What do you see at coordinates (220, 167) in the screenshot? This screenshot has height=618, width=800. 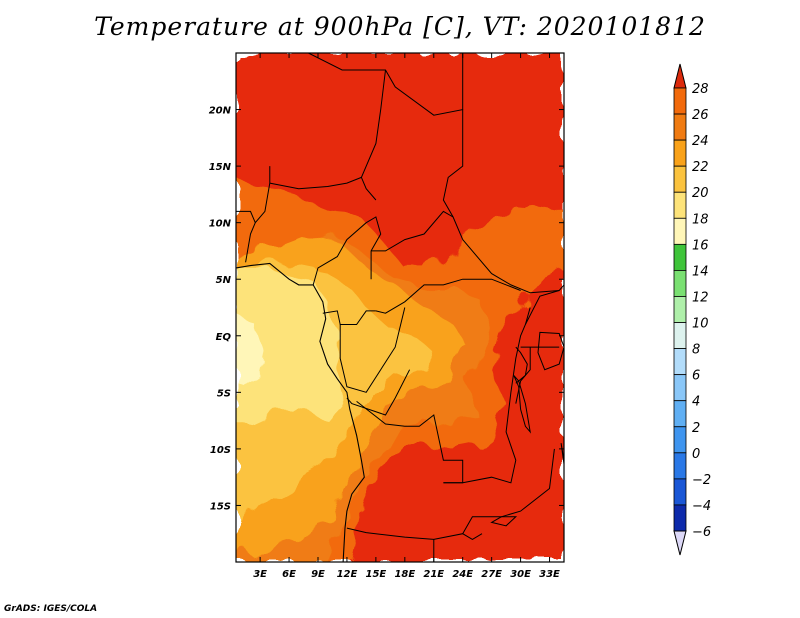 I see `y-tick-label: 15N` at bounding box center [220, 167].